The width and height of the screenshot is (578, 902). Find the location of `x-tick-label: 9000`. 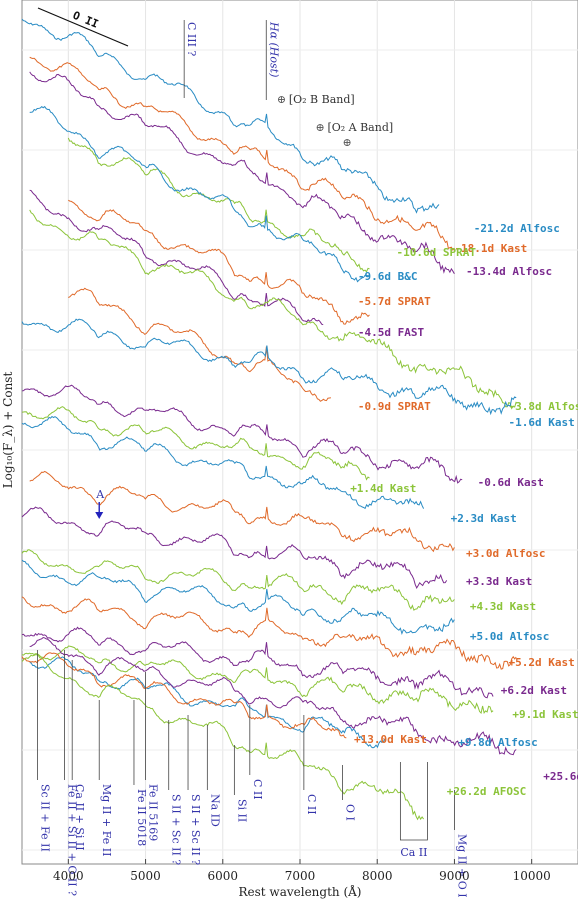

x-tick-label: 9000 is located at coordinates (454, 876).